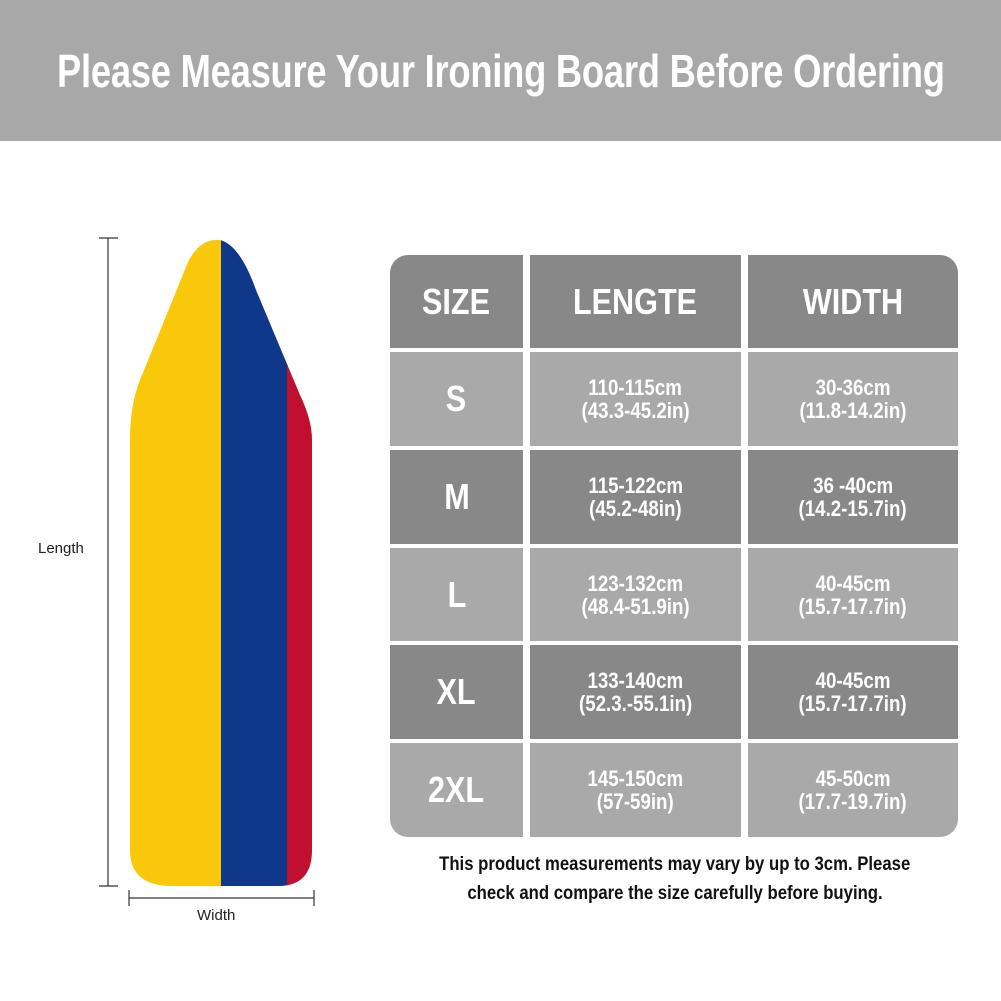 This screenshot has width=1001, height=1001. Describe the element at coordinates (635, 790) in the screenshot. I see `length-cell: 145-150cm (57-59in)` at that location.